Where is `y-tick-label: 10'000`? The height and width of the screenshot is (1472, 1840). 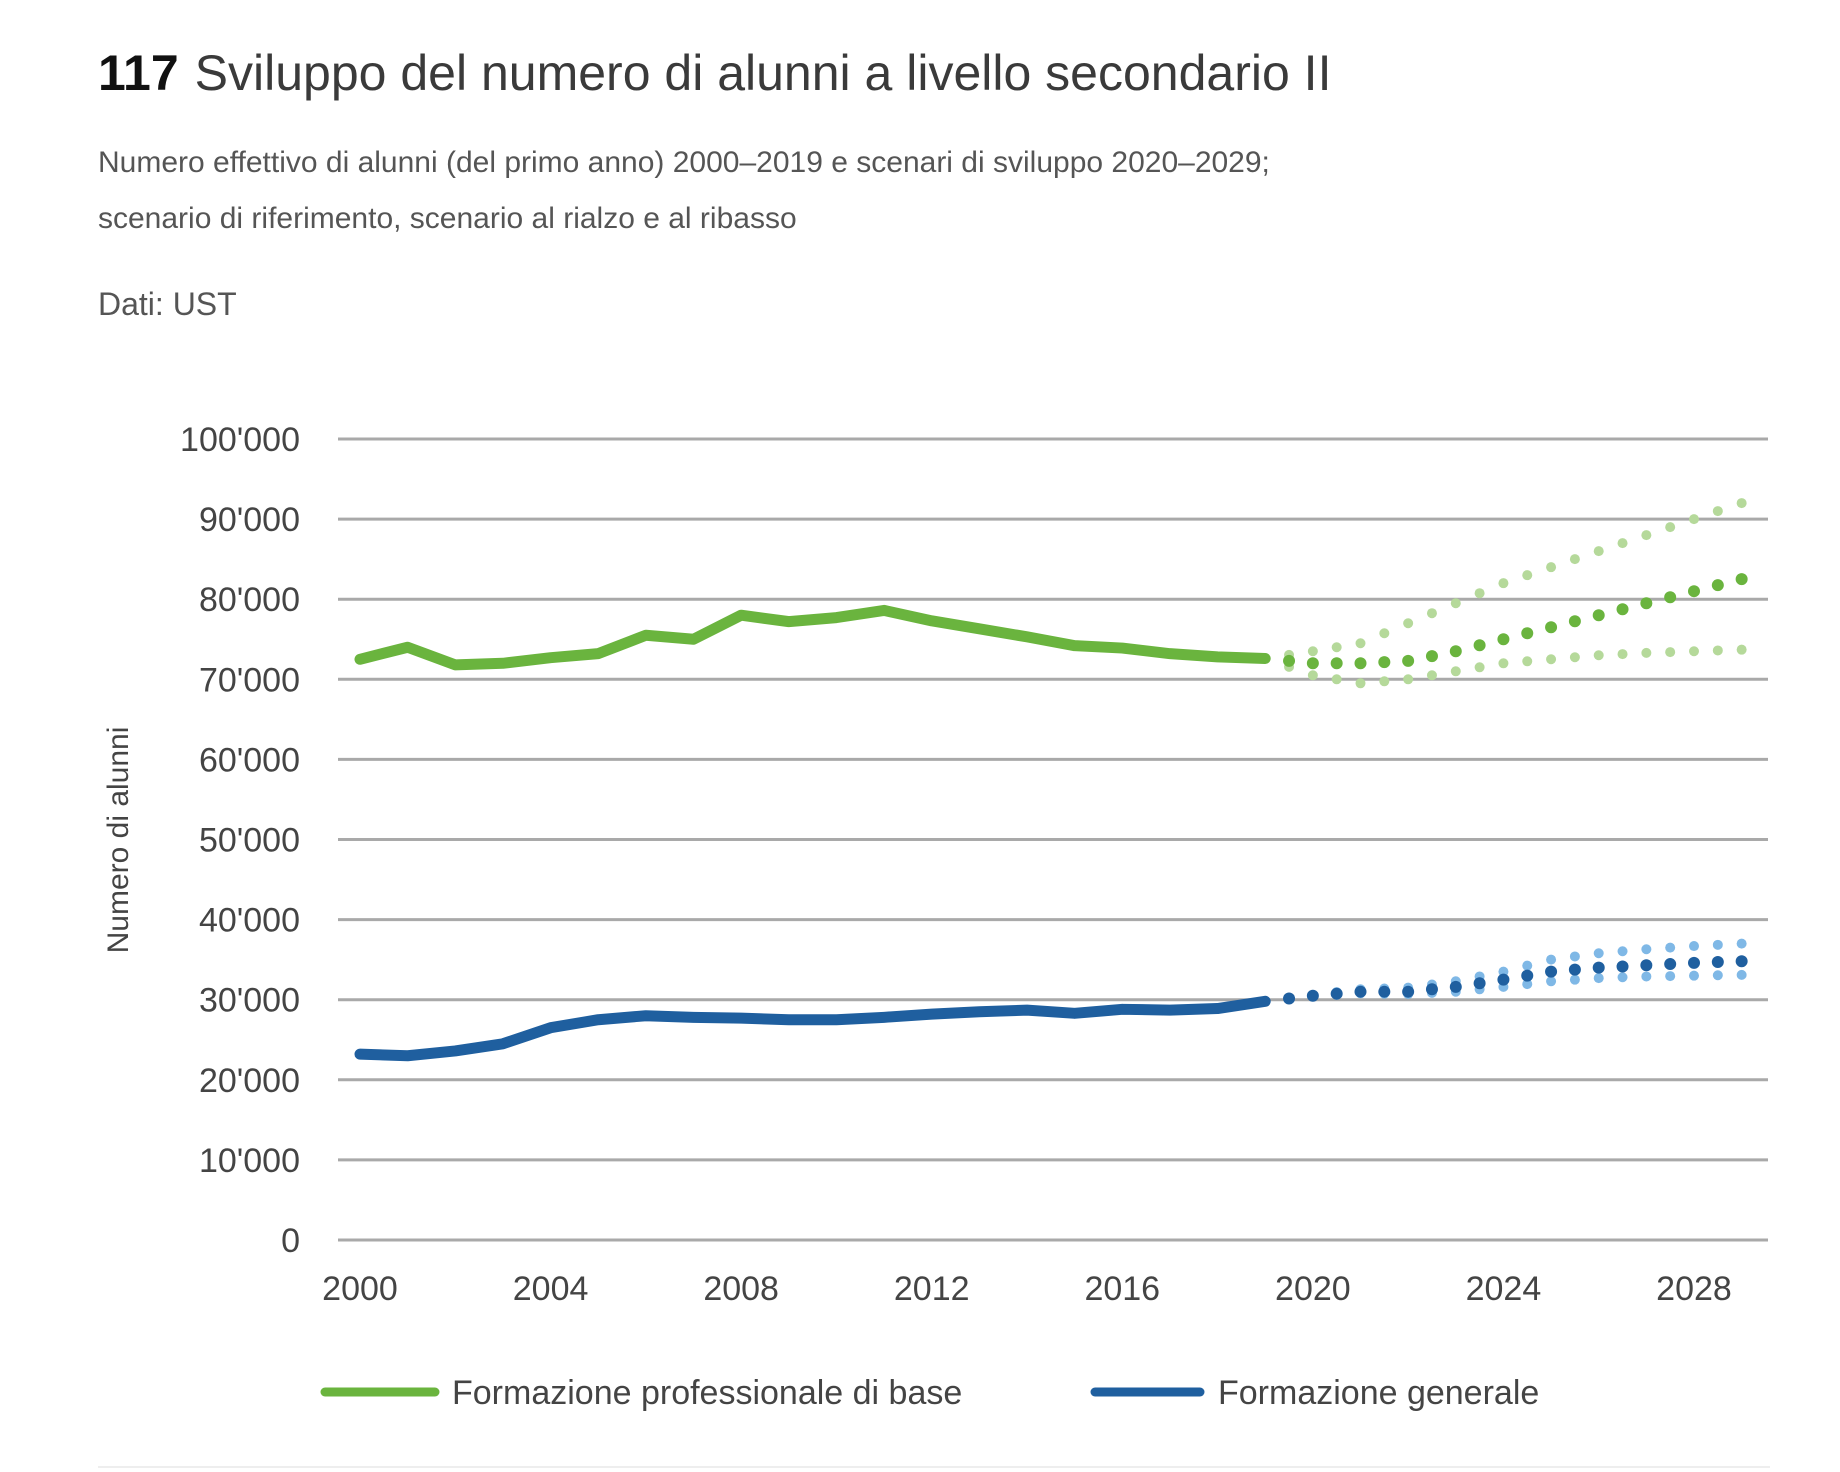
y-tick-label: 10'000 is located at coordinates (249, 1161).